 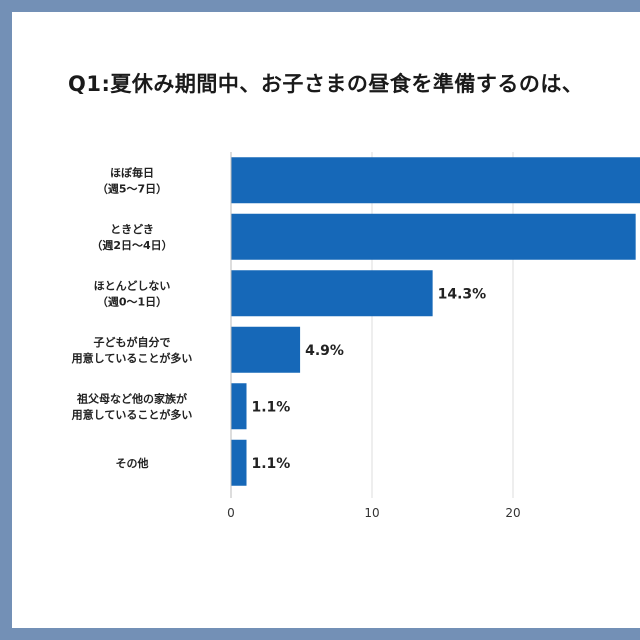 What do you see at coordinates (132, 188) in the screenshot?
I see `category-label: （週5～7日）` at bounding box center [132, 188].